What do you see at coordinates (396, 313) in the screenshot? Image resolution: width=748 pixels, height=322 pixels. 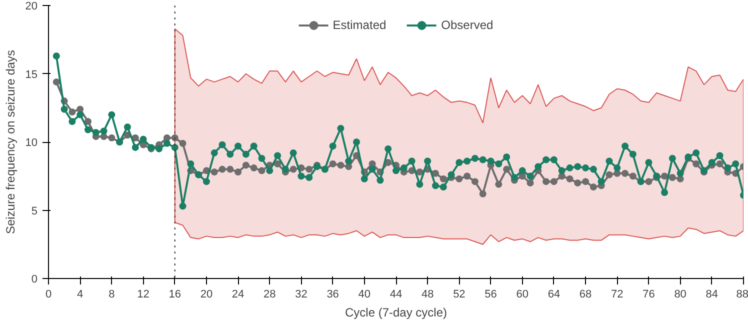 I see `x-axis-title: Cycle (7-day cycle)` at bounding box center [396, 313].